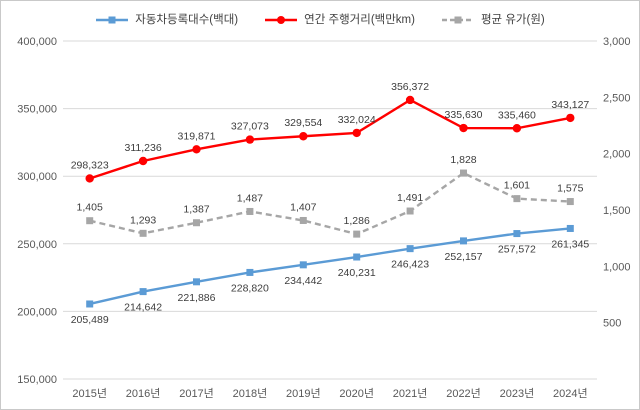  What do you see at coordinates (617, 98) in the screenshot?
I see `right-axis-tick-label: 2,500` at bounding box center [617, 98].